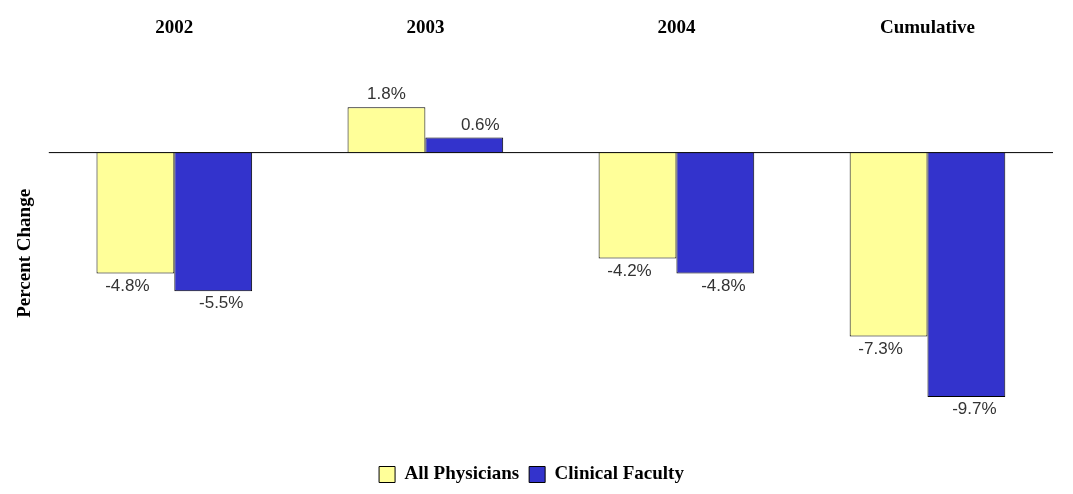 The width and height of the screenshot is (1073, 494). I want to click on x-tick-label: 2003, so click(425, 27).